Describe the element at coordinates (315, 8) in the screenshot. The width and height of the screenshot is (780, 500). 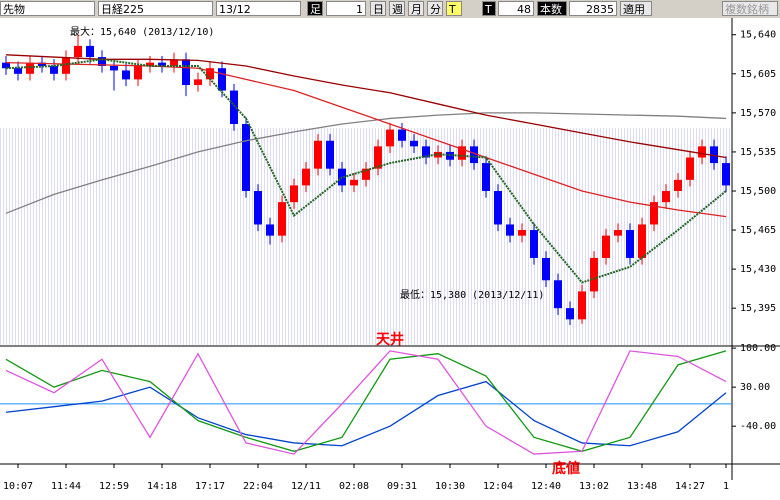
I see `bar-label: 足` at that location.